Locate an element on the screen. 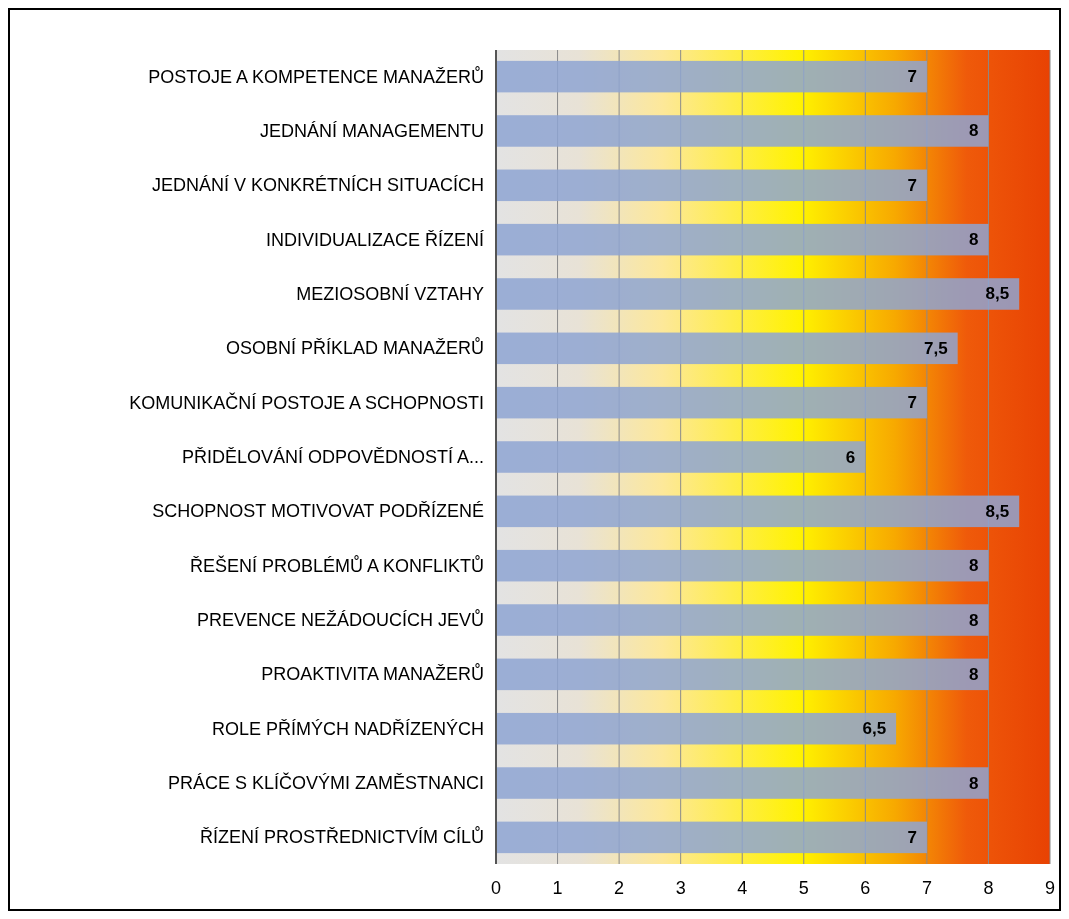 This screenshot has height=919, width=1069. y-tick-label: POSTOJE A KOMPETENCE MANAŽERŮ is located at coordinates (316, 76).